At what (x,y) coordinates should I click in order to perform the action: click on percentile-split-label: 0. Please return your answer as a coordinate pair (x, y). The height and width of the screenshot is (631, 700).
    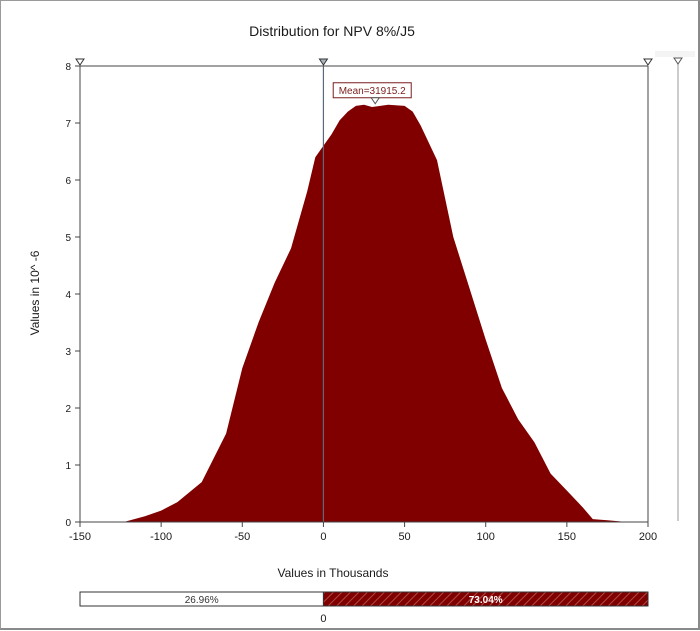
    Looking at the image, I should click on (323, 619).